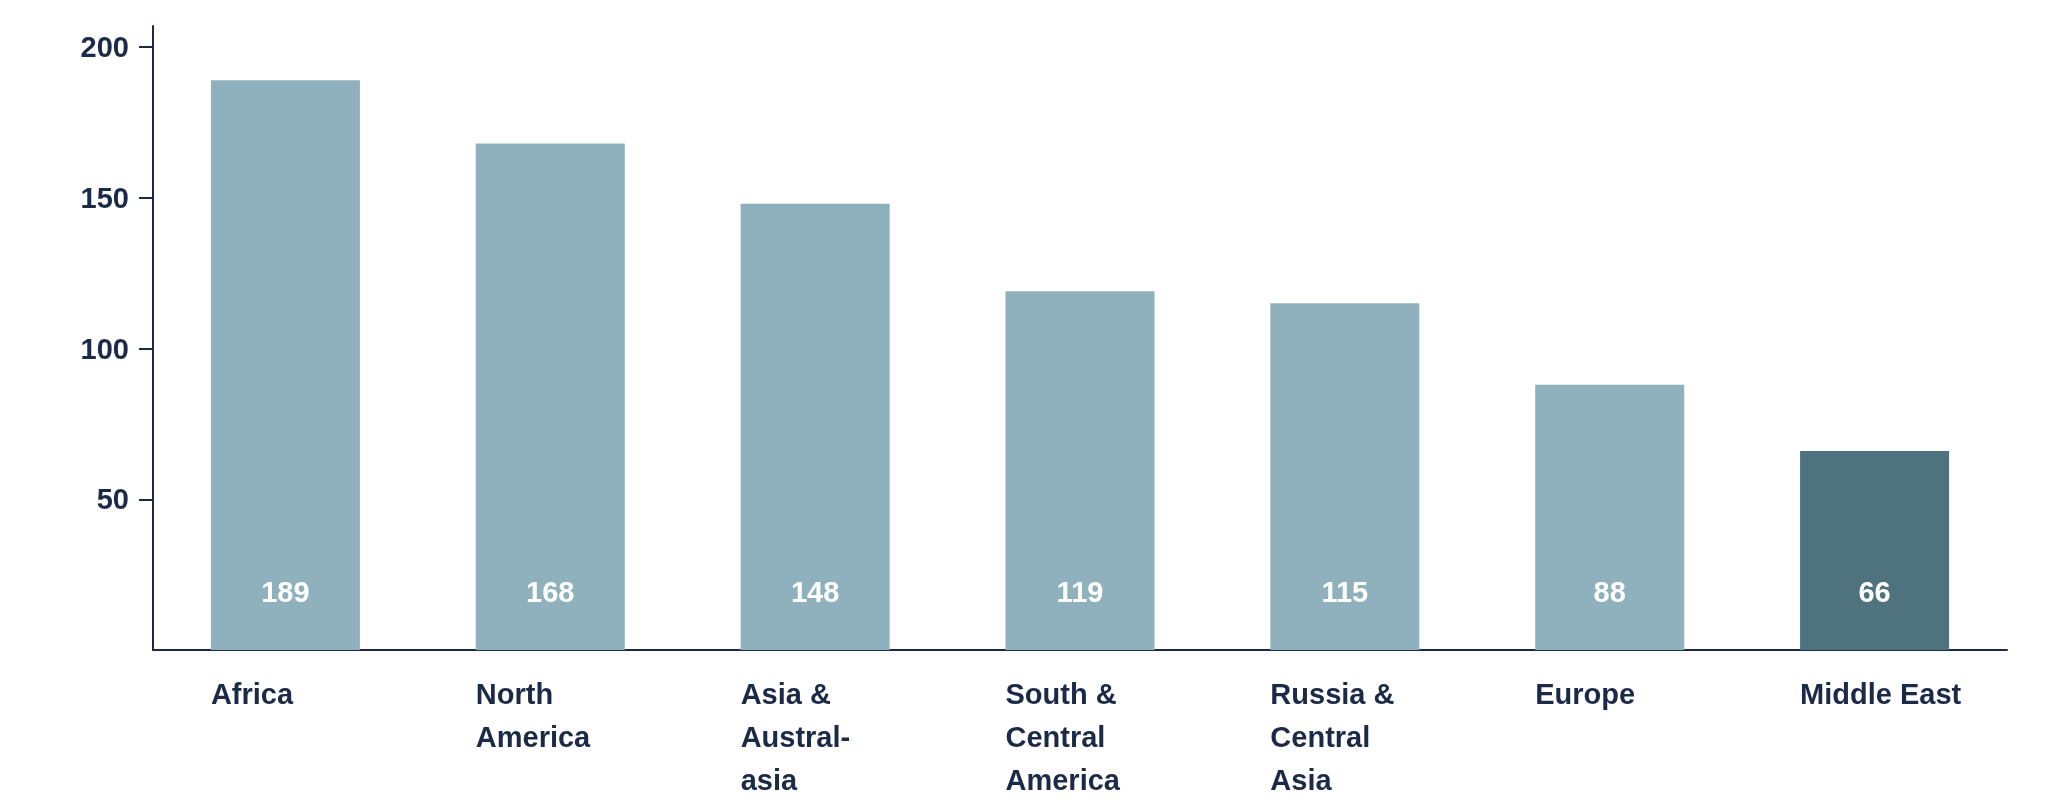  What do you see at coordinates (104, 197) in the screenshot?
I see `y-tick-label: 150` at bounding box center [104, 197].